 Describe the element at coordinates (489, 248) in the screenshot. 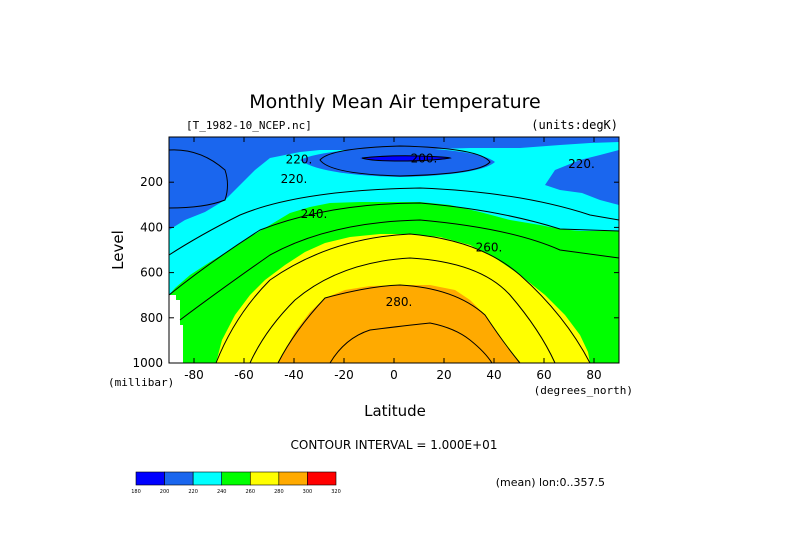

I see `contour-value-label: 260.` at that location.